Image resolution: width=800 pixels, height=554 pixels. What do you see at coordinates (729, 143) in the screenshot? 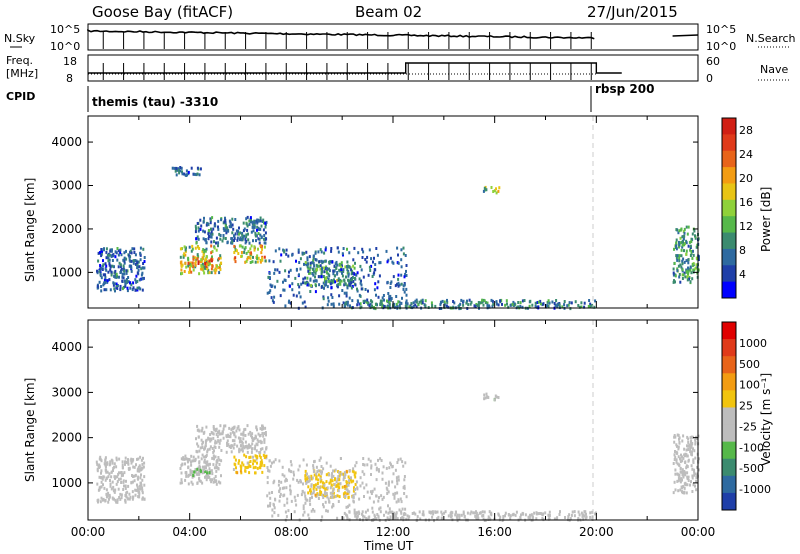
I see `colorbar-swatch` at bounding box center [729, 143].